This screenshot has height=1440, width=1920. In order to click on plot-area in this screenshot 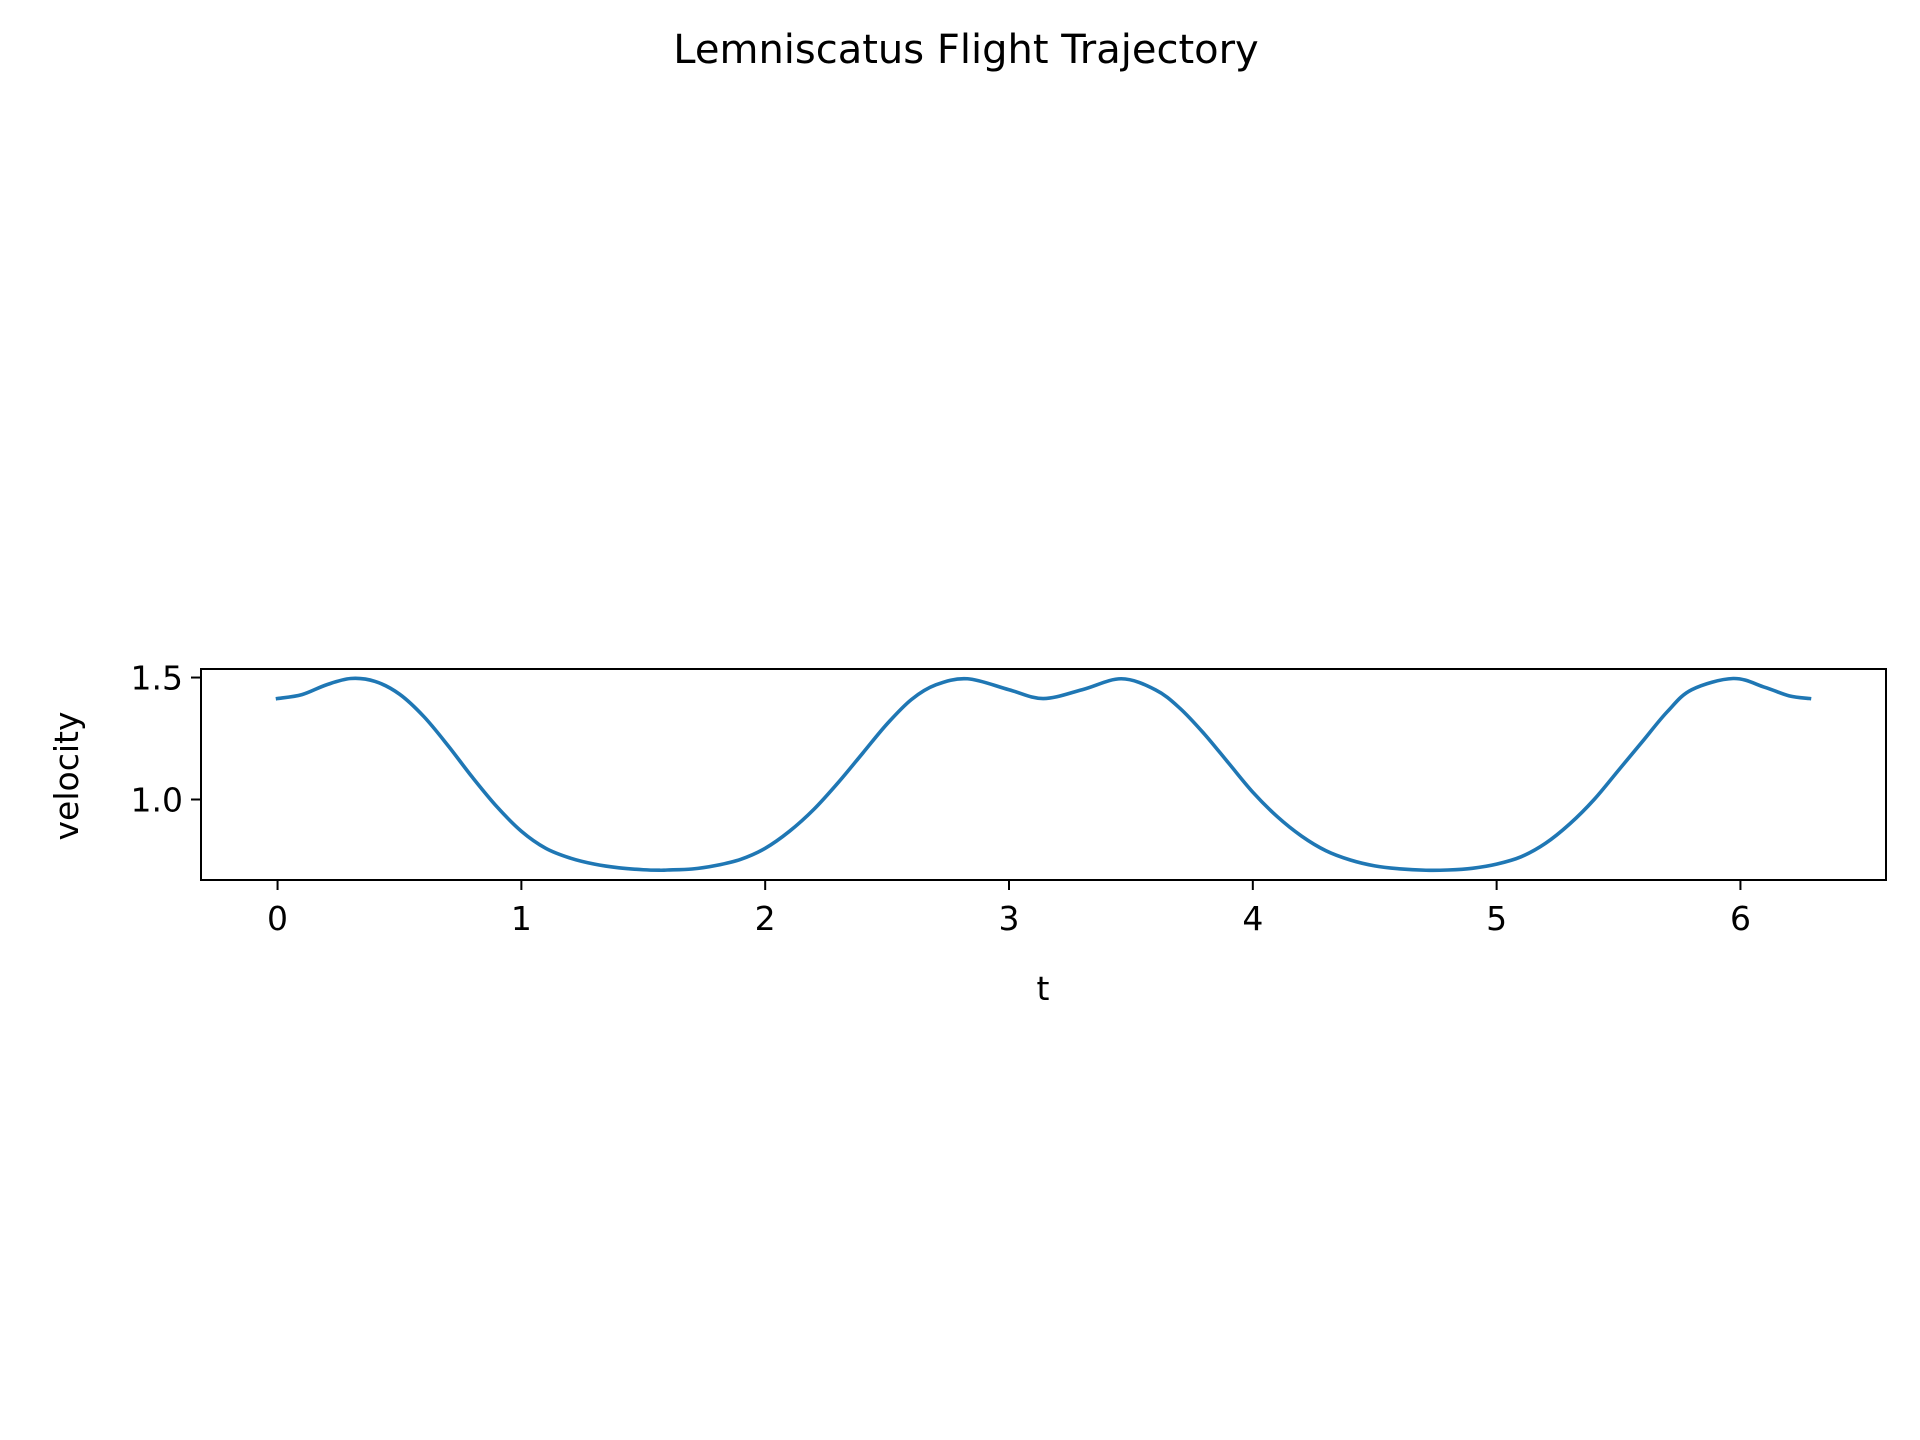, I will do `click(1043, 774)`.